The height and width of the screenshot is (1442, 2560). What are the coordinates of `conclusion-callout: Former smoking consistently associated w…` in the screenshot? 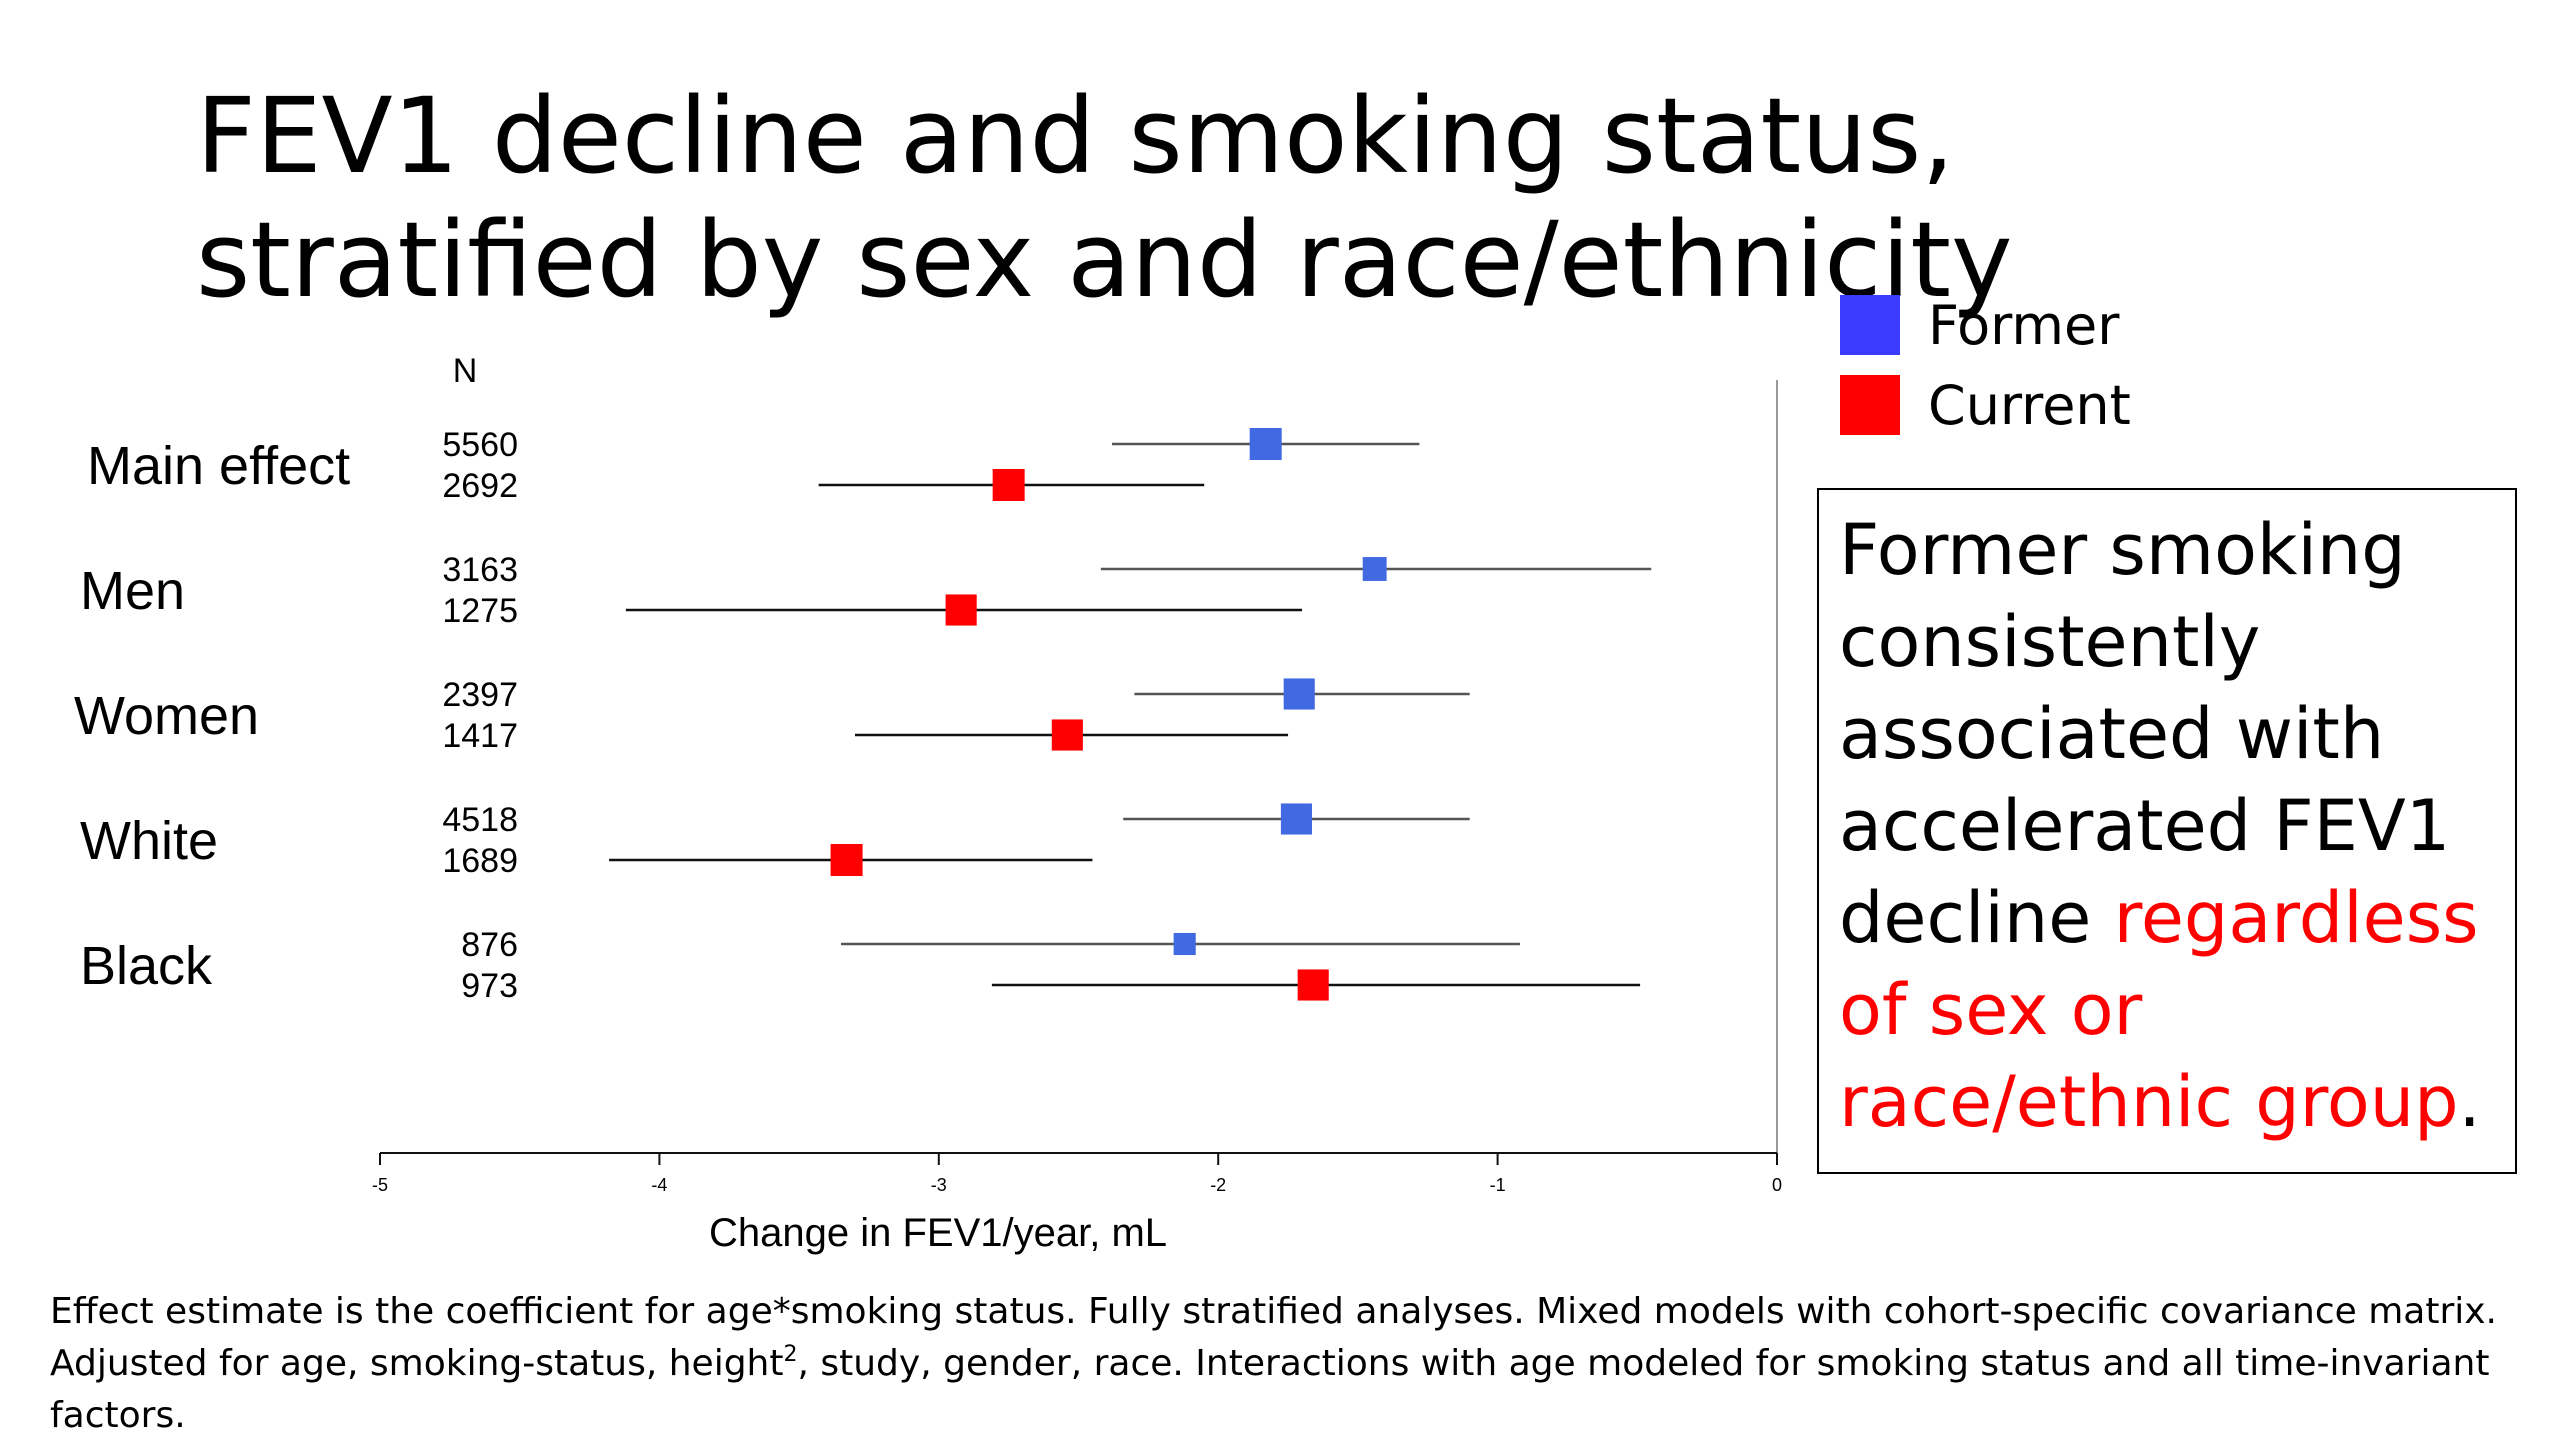 It's located at (2167, 831).